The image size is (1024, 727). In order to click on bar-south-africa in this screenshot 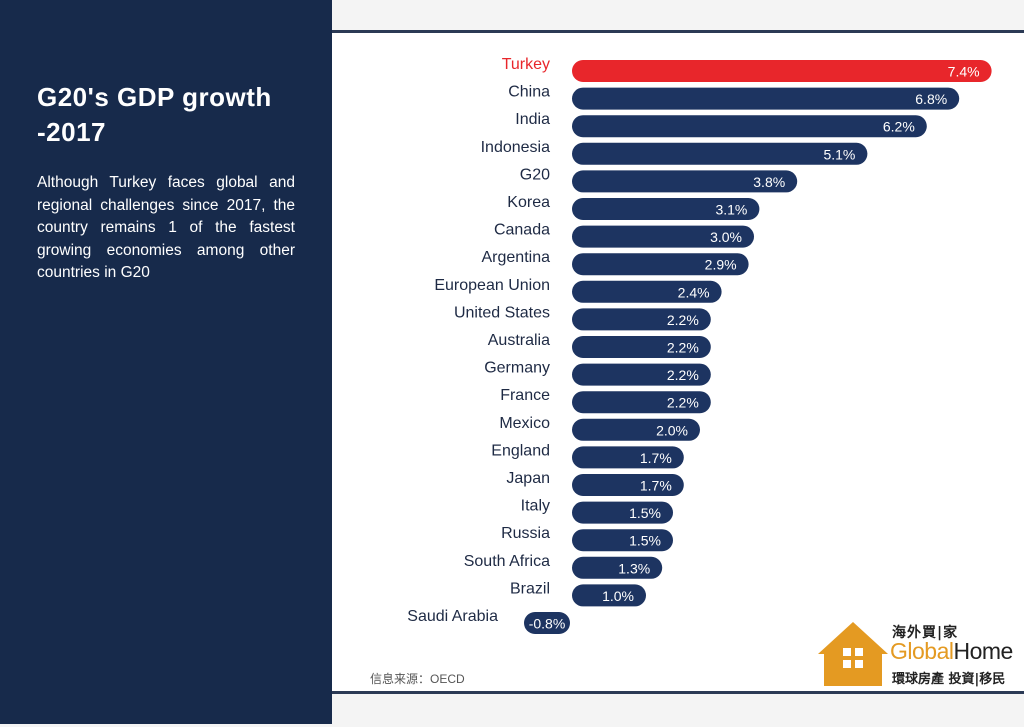, I will do `click(617, 567)`.